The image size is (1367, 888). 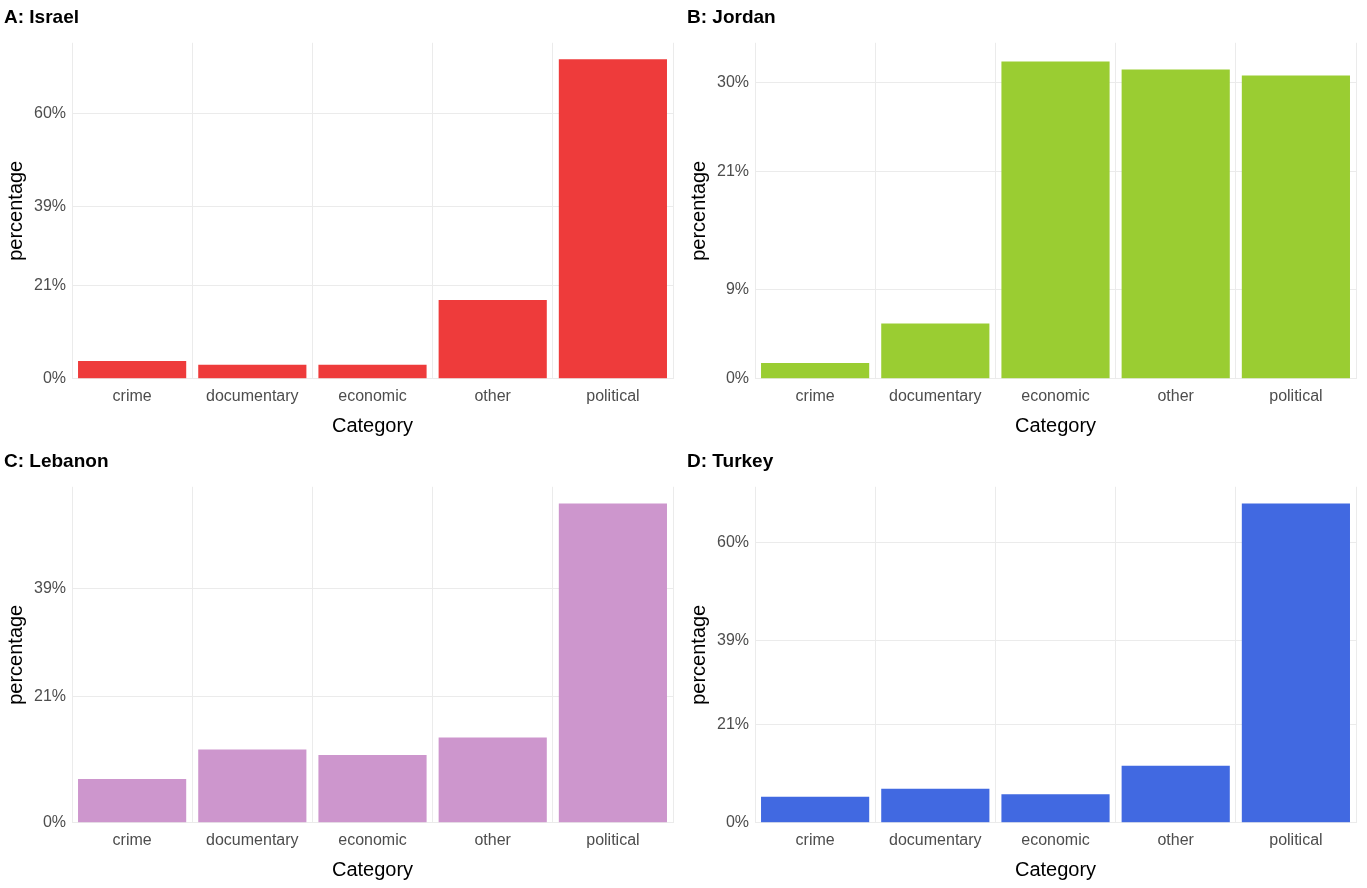 What do you see at coordinates (56, 460) in the screenshot?
I see `chart-title: C: Lebanon` at bounding box center [56, 460].